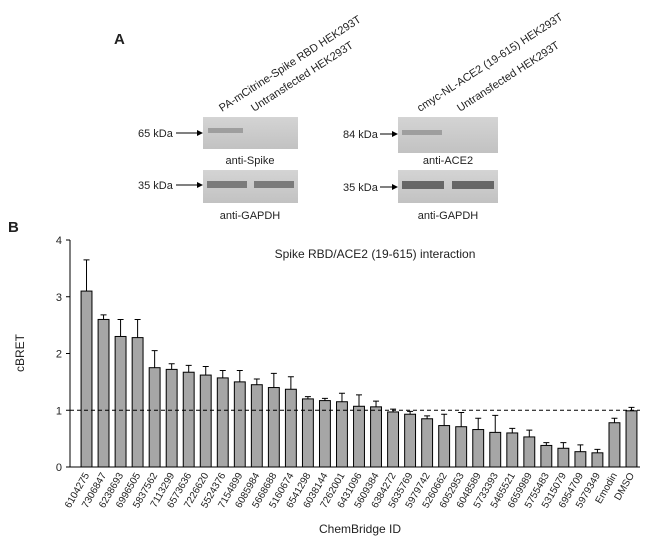 This screenshot has height=539, width=648. What do you see at coordinates (375, 254) in the screenshot?
I see `chart-title: Spike RBD/ACE2 (19-615) interaction` at bounding box center [375, 254].